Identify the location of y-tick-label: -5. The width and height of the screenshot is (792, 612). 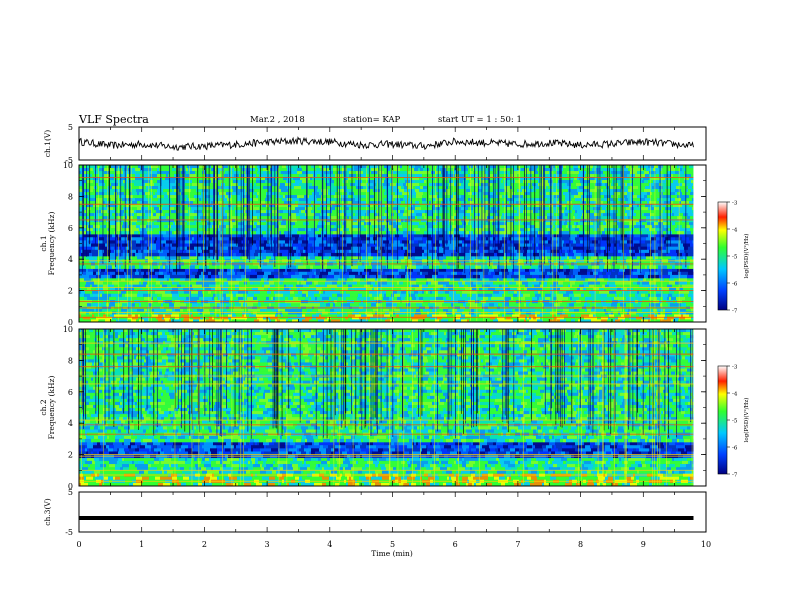
(69, 160).